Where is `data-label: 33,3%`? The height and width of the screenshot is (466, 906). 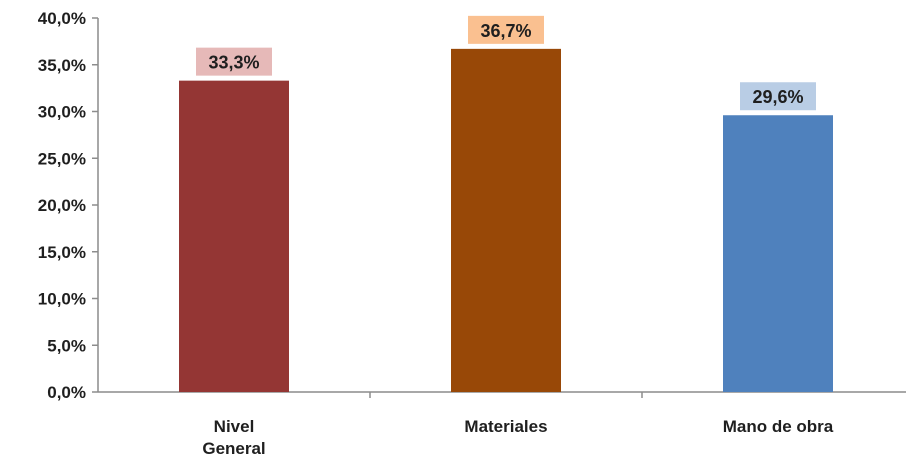 data-label: 33,3% is located at coordinates (233, 63).